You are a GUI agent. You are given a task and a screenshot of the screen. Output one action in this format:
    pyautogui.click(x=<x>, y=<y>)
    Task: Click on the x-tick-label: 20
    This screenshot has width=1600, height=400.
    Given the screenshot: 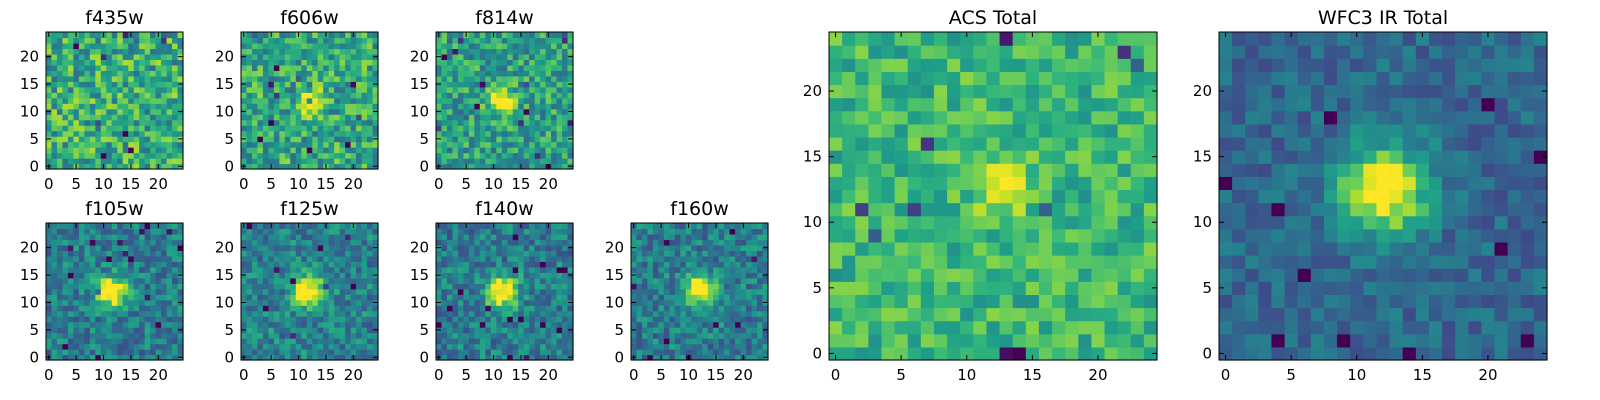 What is the action you would take?
    pyautogui.click(x=158, y=184)
    